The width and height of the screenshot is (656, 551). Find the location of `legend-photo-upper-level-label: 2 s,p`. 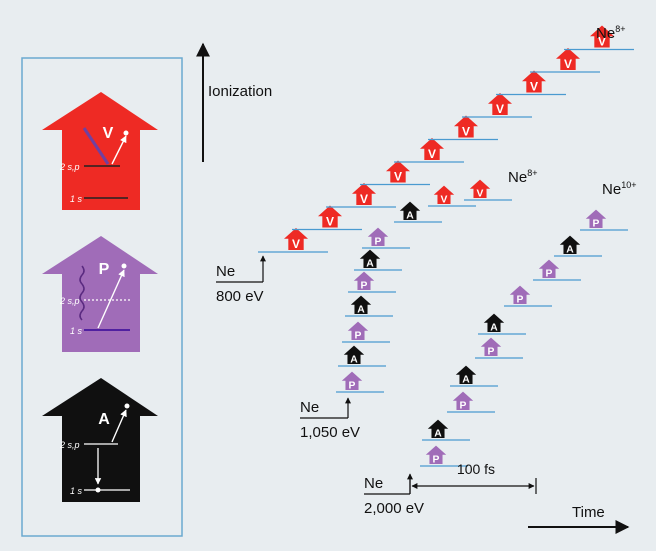

legend-photo-upper-level-label: 2 s,p is located at coordinates (69, 301).